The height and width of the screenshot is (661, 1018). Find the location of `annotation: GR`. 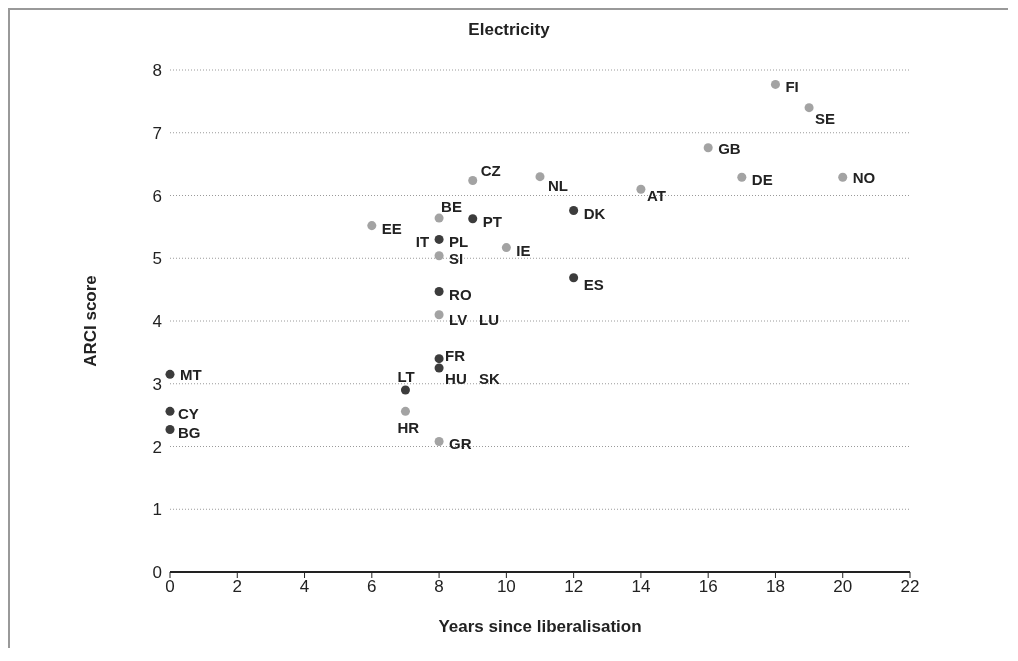

annotation: GR is located at coordinates (460, 444).